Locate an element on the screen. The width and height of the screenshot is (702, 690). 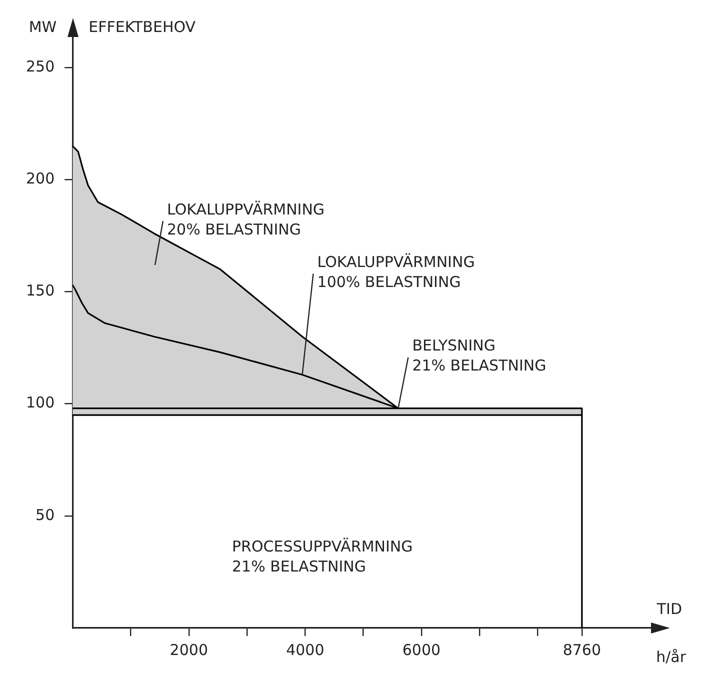
x-tick-label: 8760 is located at coordinates (582, 649).